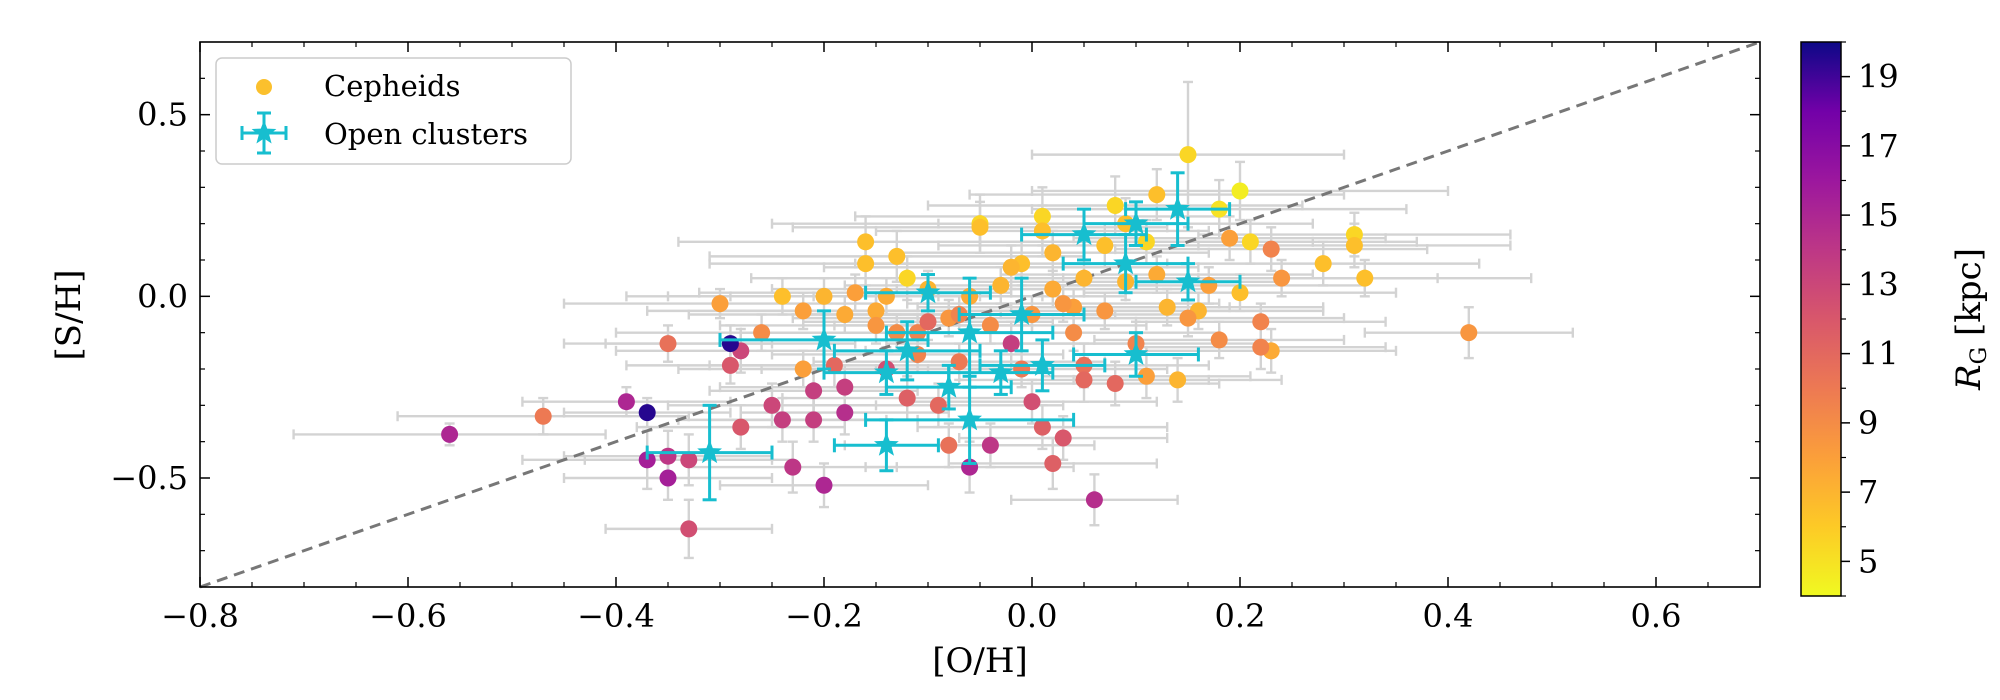 This screenshot has height=700, width=2000. Describe the element at coordinates (1878, 284) in the screenshot. I see `colorbar-tick-label: 13` at that location.